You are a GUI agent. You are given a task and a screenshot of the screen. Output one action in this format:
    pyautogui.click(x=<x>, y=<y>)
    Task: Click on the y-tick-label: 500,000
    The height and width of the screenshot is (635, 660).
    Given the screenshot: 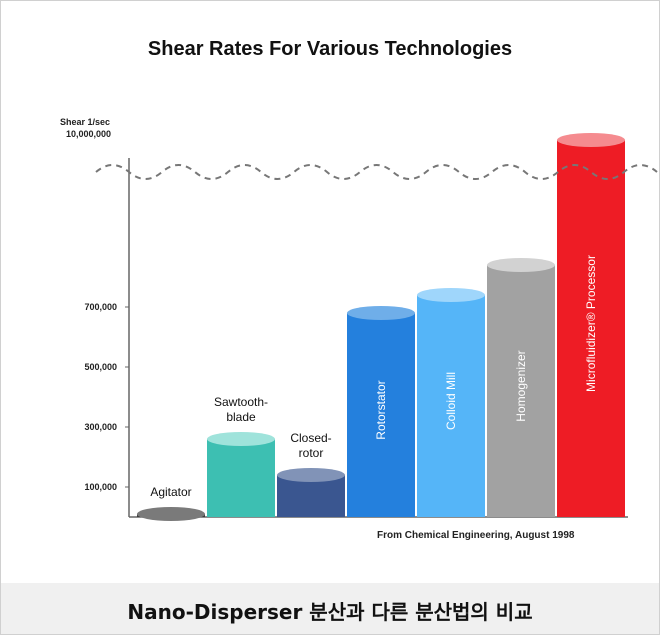 What is the action you would take?
    pyautogui.click(x=100, y=367)
    